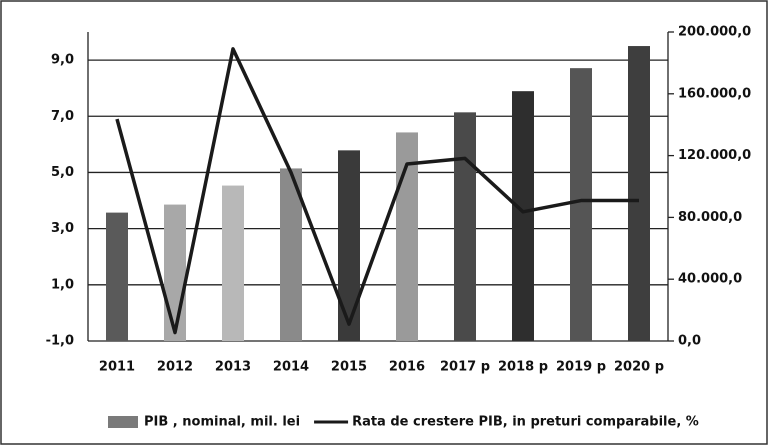 This screenshot has height=446, width=769. Describe the element at coordinates (465, 367) in the screenshot. I see `x-tick-label: 2017 p` at that location.